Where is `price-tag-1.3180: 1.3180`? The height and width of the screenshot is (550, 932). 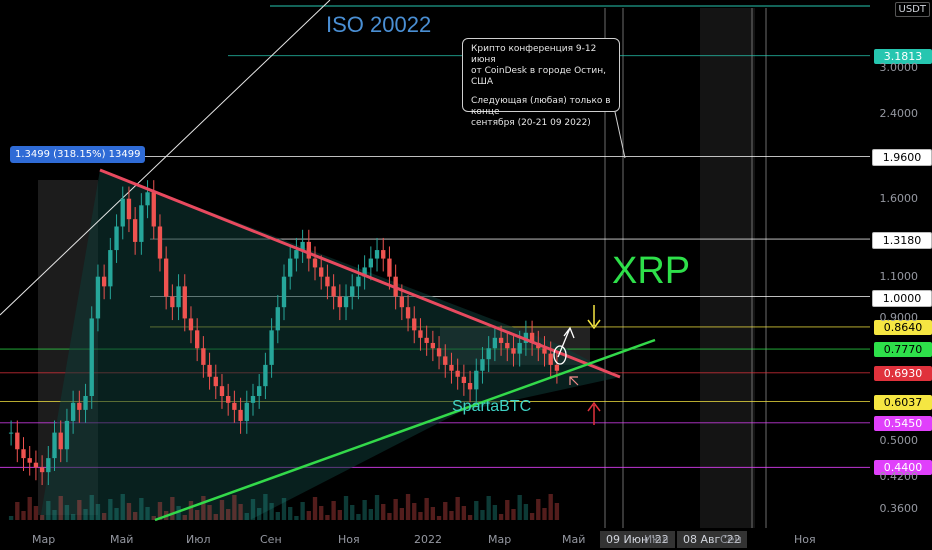 price-tag-1.3180: 1.3180 is located at coordinates (902, 241).